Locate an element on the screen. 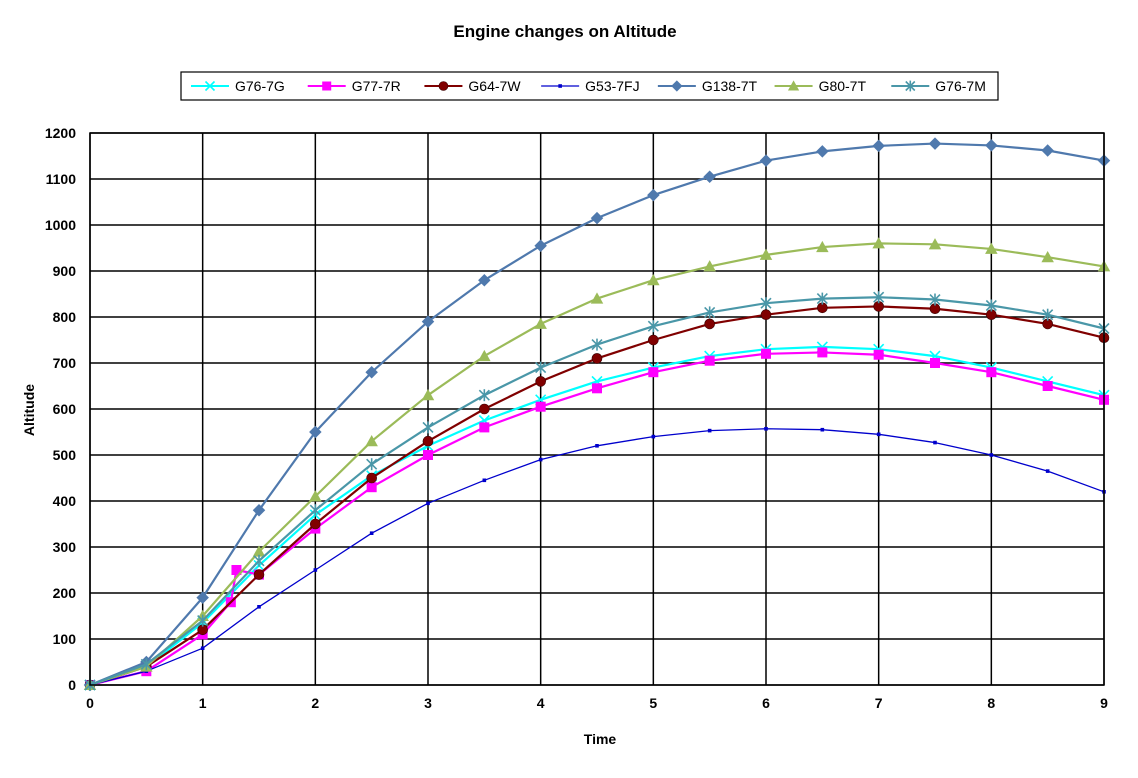  y-tick-label: 100 is located at coordinates (65, 639).